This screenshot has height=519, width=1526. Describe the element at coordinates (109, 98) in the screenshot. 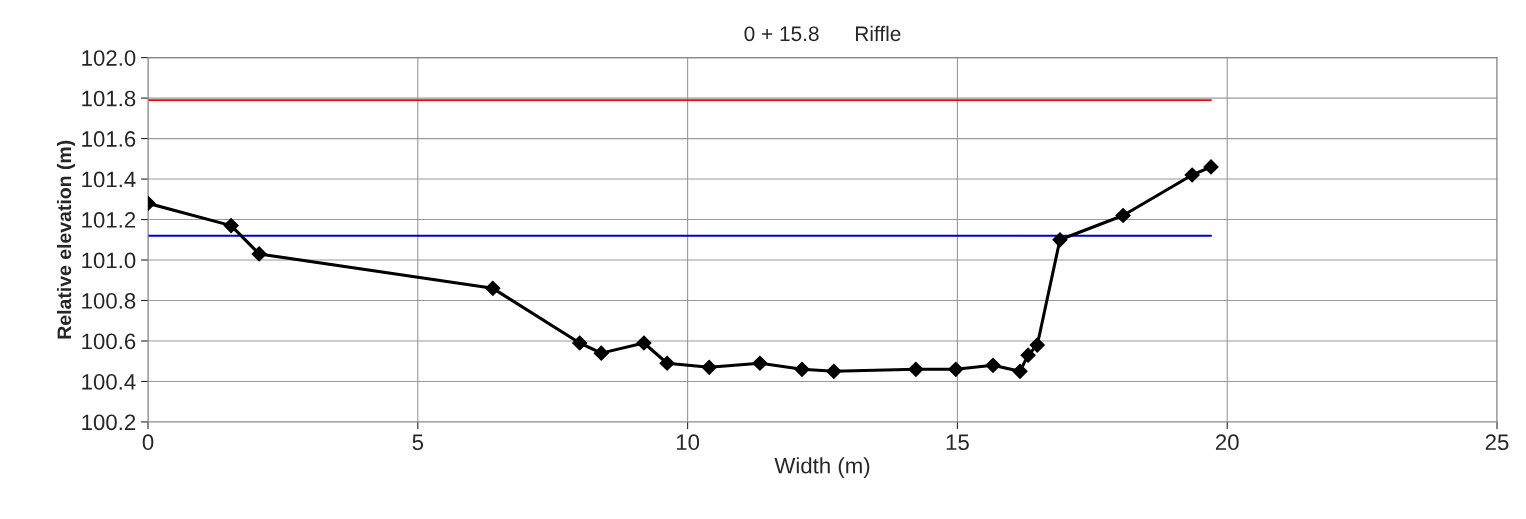

I see `y-tick-label: 101.8` at that location.